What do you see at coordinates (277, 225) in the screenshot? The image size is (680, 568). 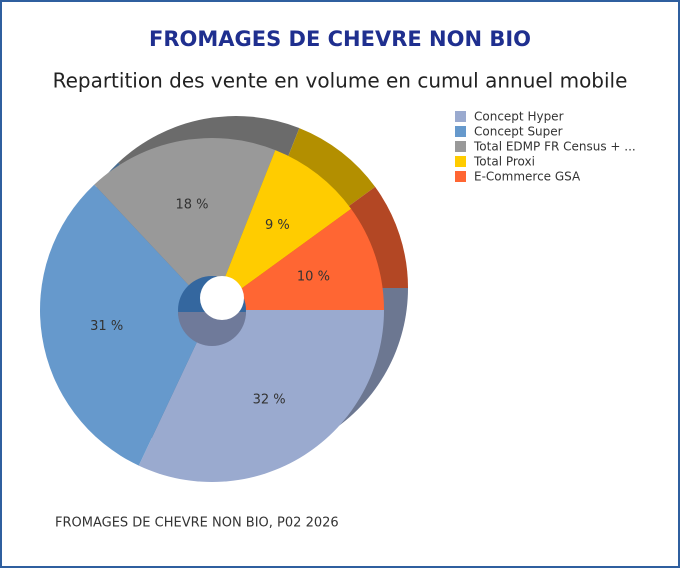 I see `data-label: 9 %` at bounding box center [277, 225].